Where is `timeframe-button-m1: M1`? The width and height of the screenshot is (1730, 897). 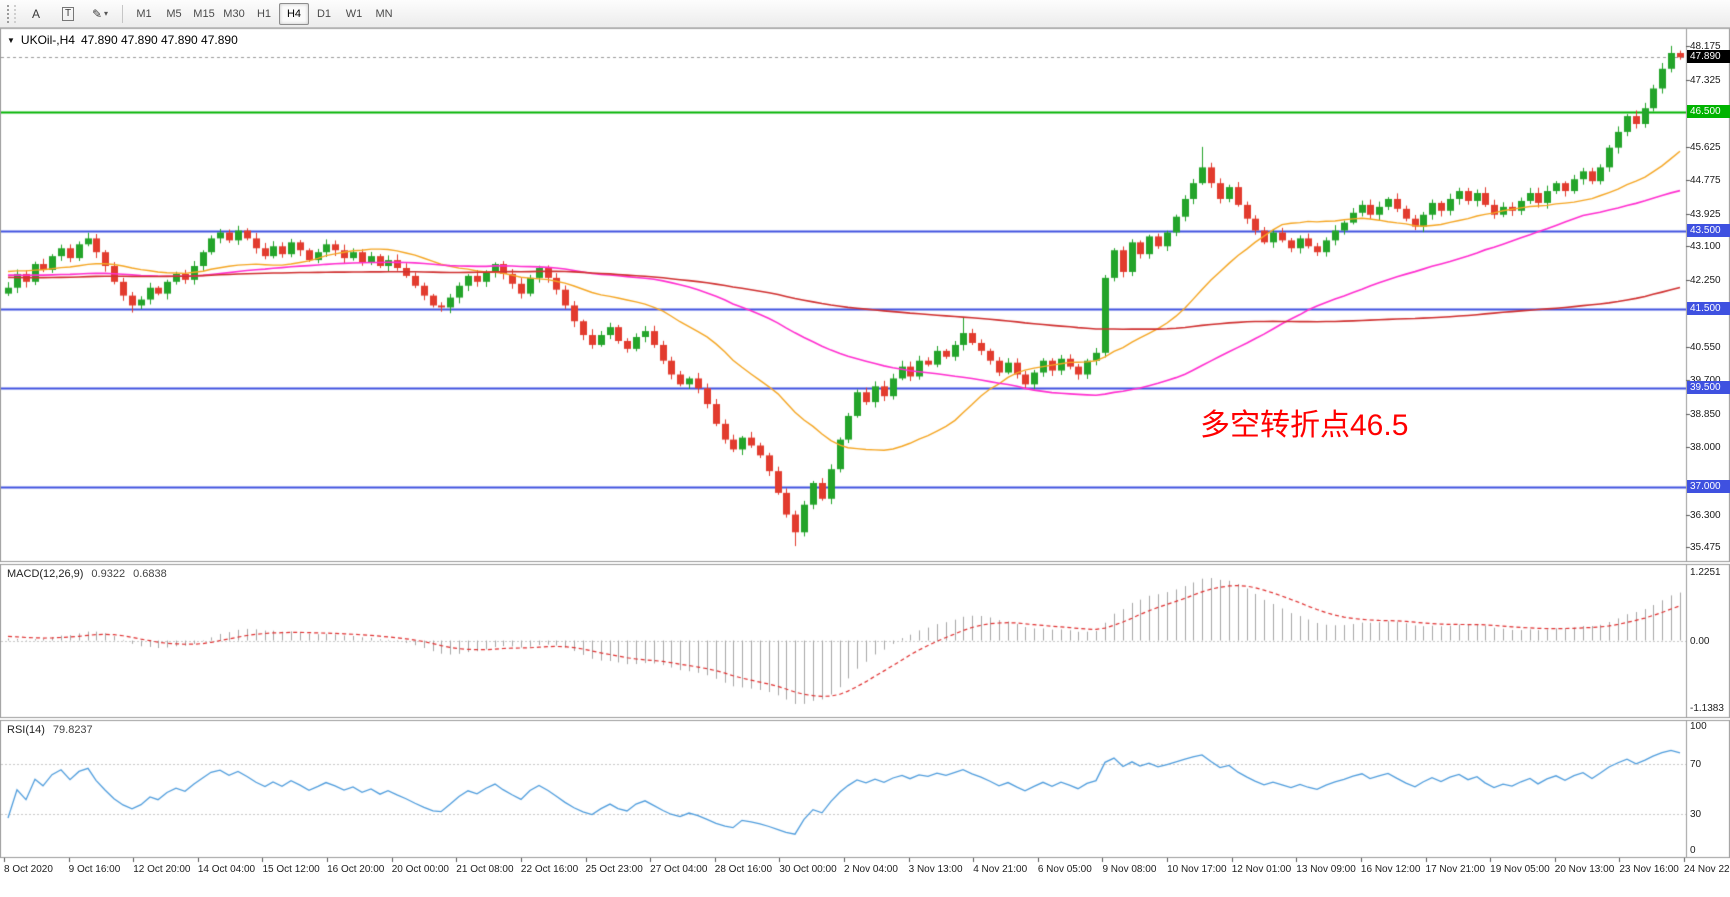 timeframe-button-m1: M1 is located at coordinates (144, 13).